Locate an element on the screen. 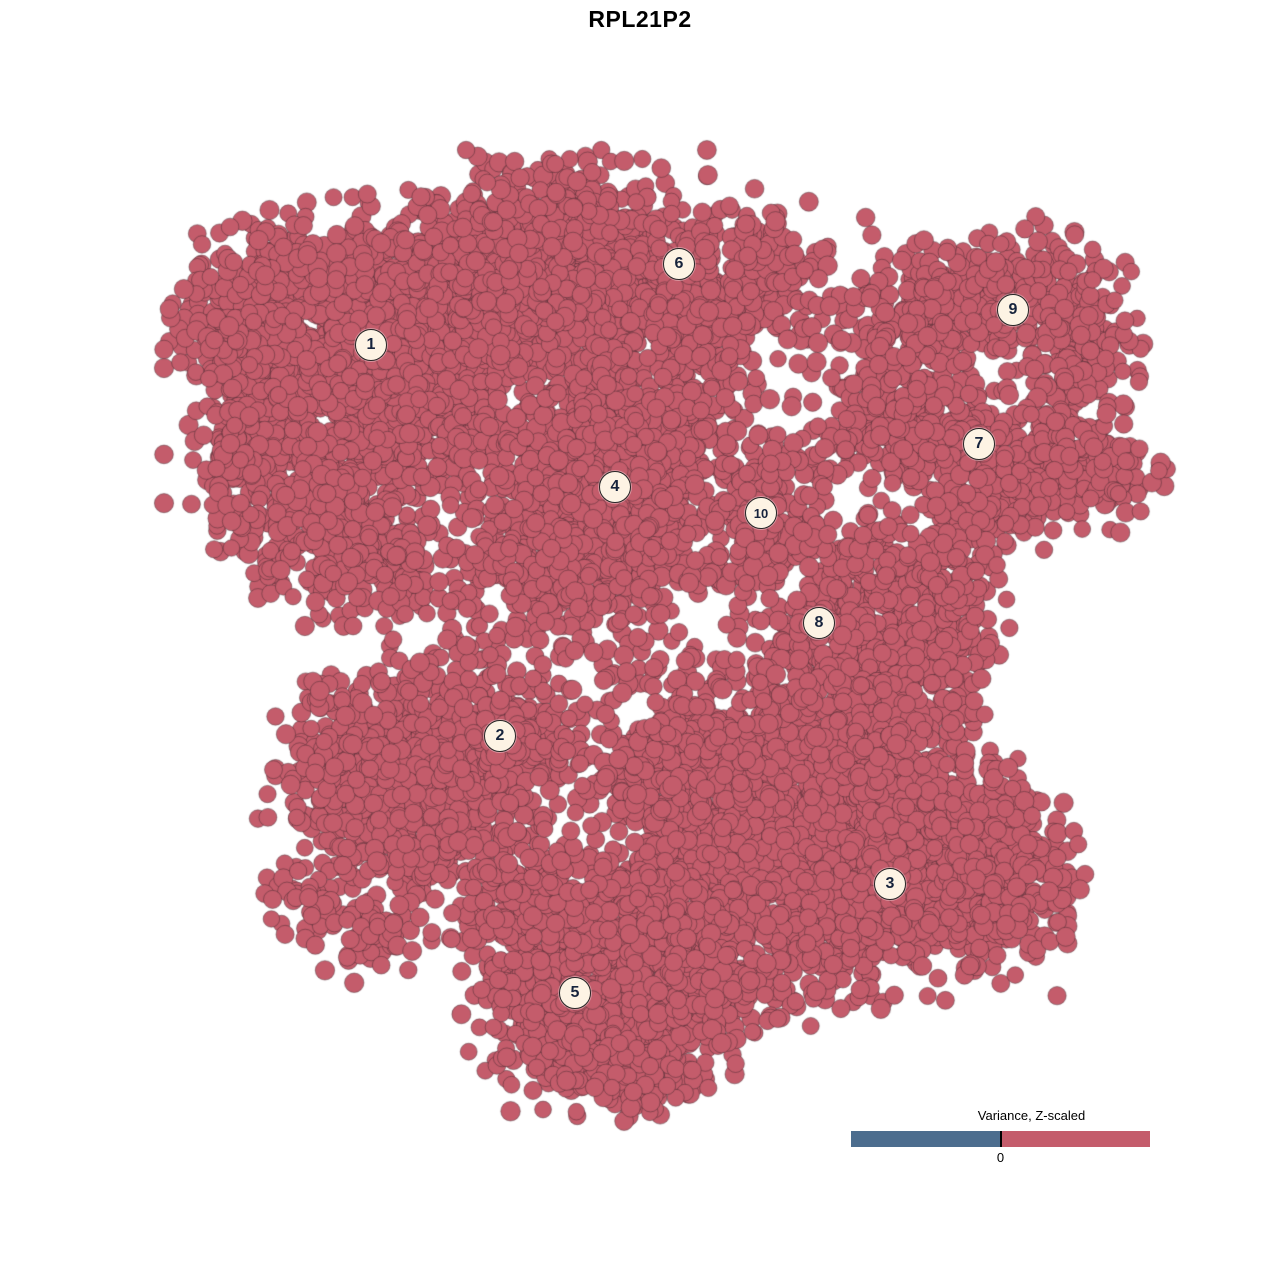 The image size is (1280, 1280). legend-colorbar-negative is located at coordinates (926, 1139).